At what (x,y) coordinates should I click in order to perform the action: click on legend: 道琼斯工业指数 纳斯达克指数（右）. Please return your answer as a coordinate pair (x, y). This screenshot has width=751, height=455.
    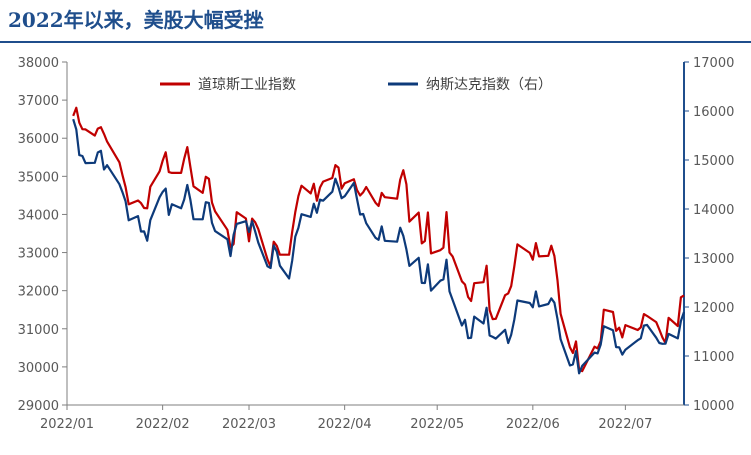
    Looking at the image, I should click on (356, 85).